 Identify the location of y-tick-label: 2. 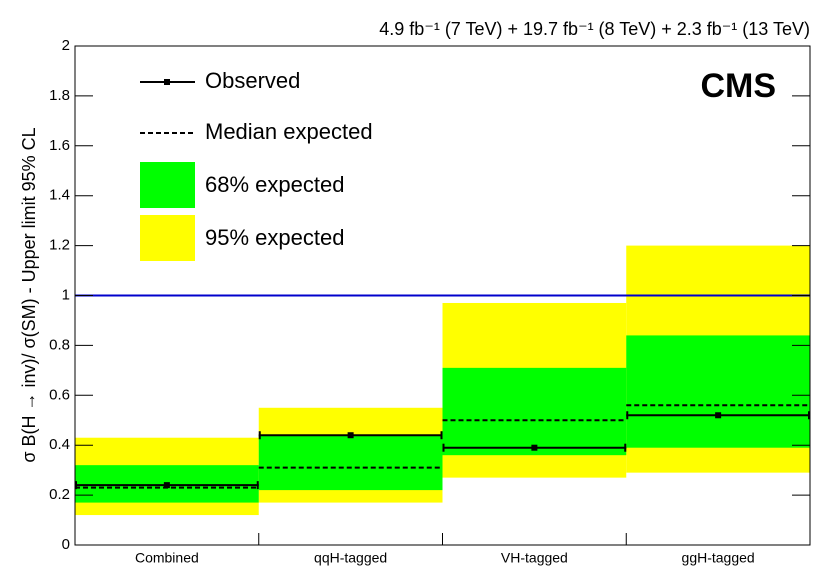
(66, 45).